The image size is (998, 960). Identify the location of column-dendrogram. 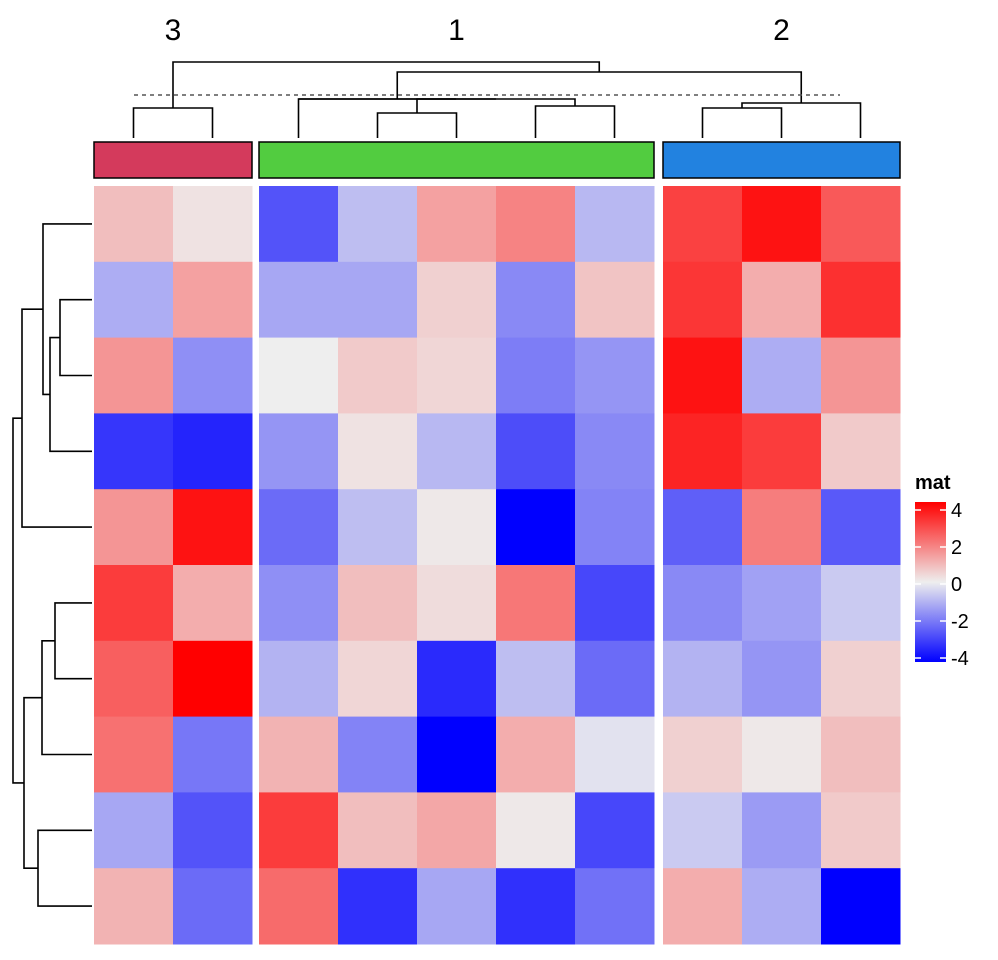
(497, 99).